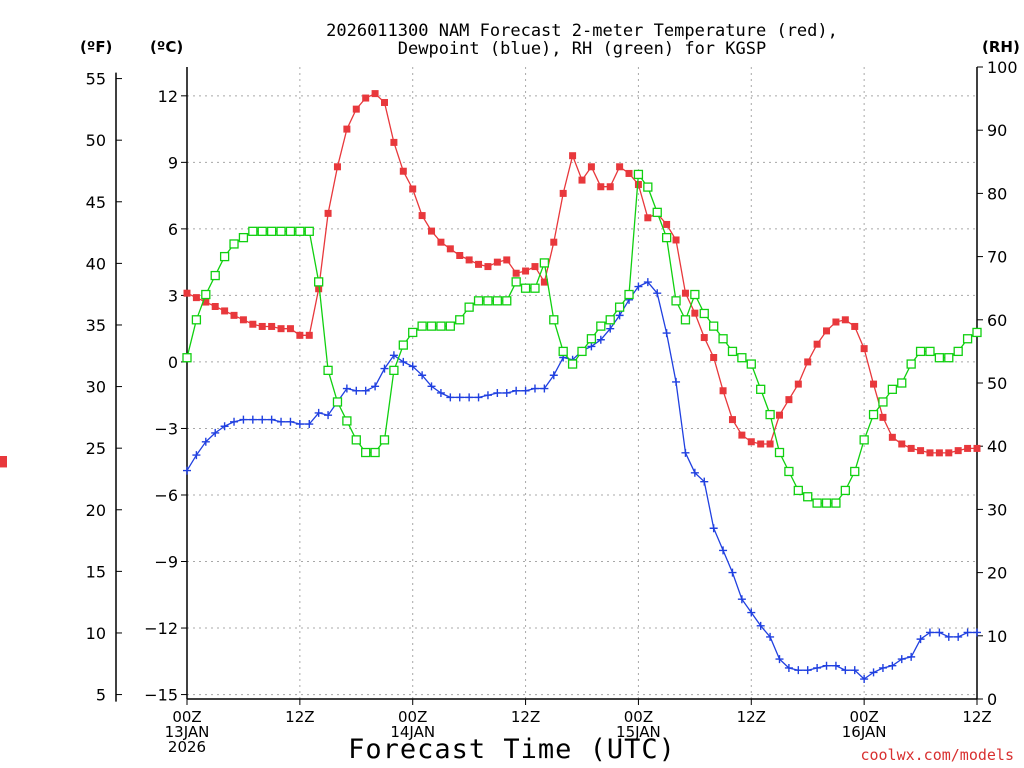 The height and width of the screenshot is (768, 1024). I want to click on fahrenheit-tick-label: 45, so click(96, 202).